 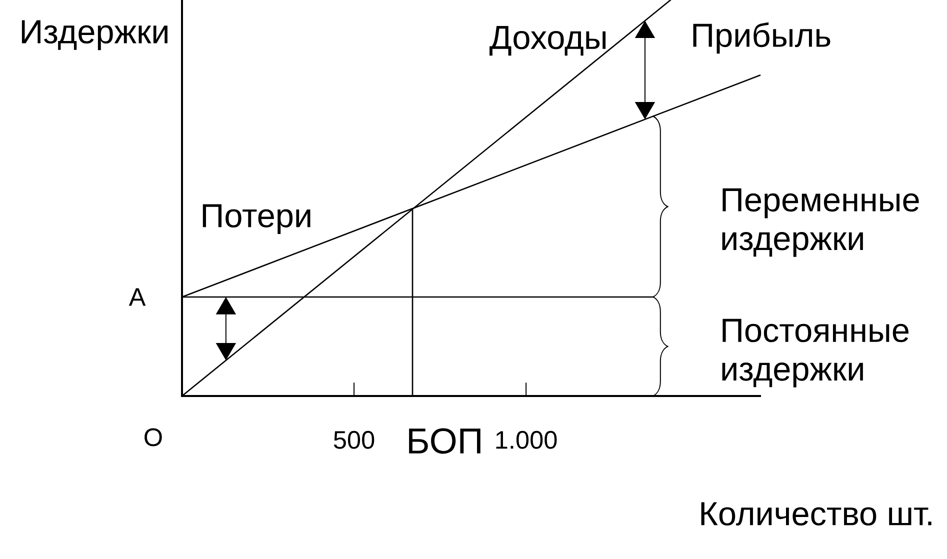 I want to click on y-axis-title: Издержки, so click(x=95, y=35).